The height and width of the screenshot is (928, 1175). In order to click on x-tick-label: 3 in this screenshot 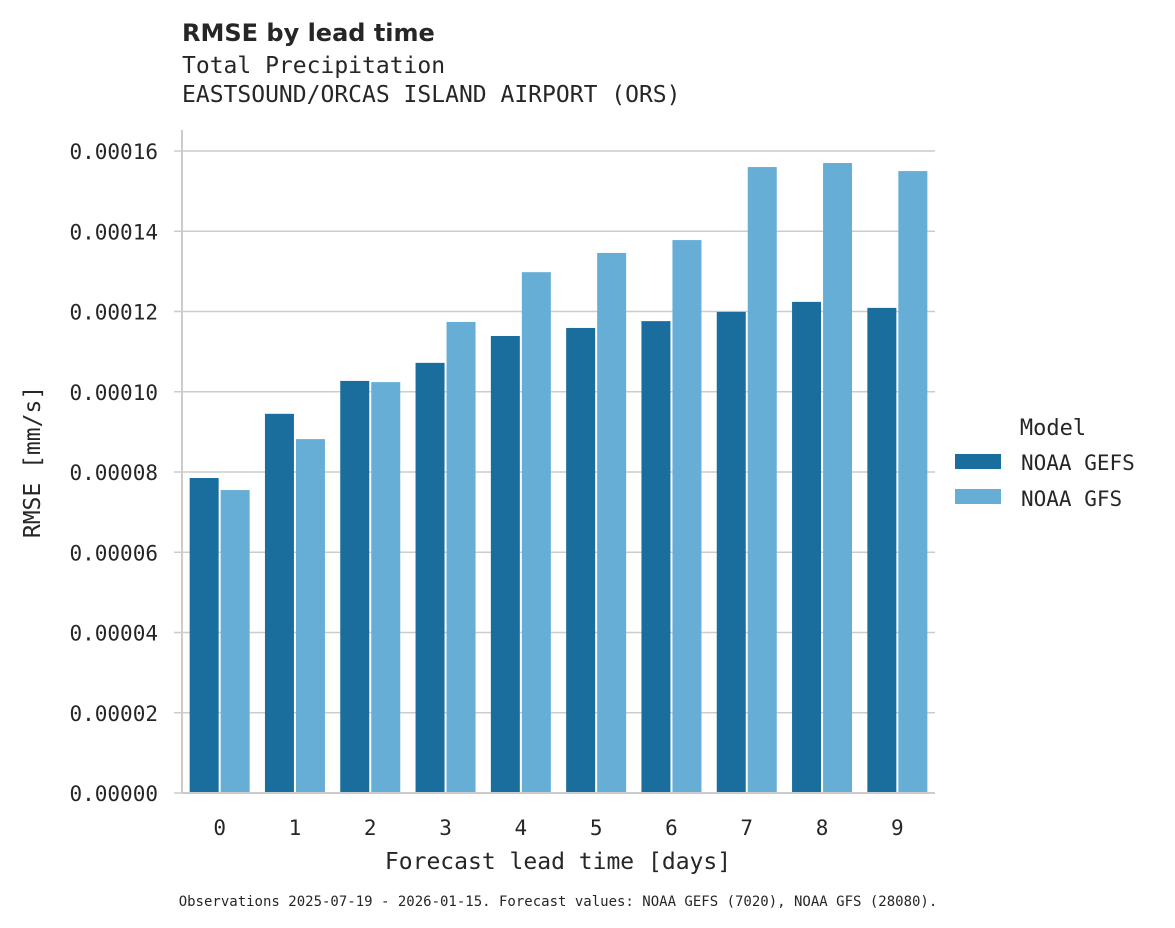, I will do `click(445, 828)`.